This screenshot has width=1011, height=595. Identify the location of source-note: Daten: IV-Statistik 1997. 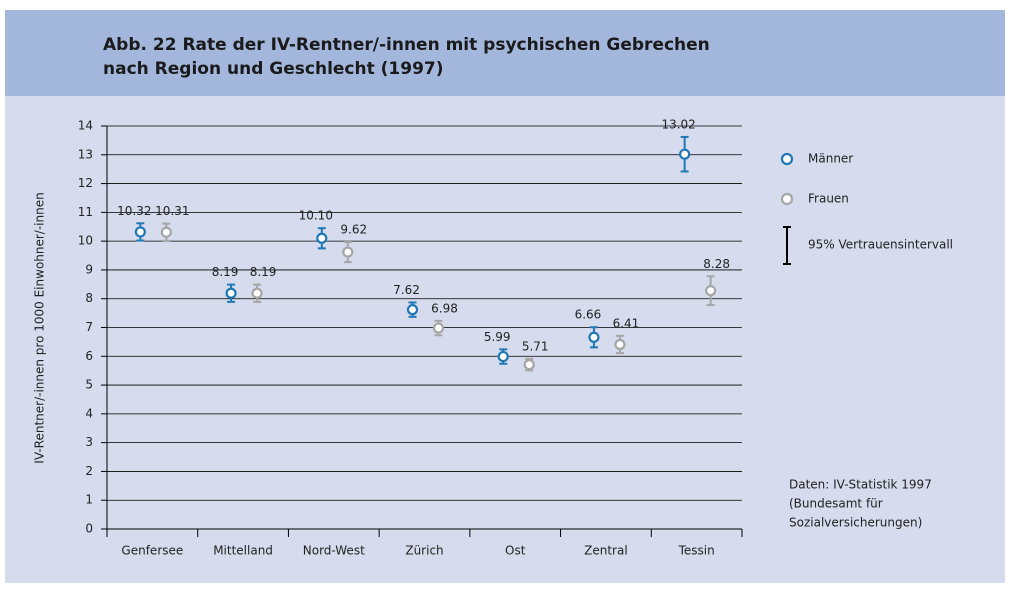
(860, 485).